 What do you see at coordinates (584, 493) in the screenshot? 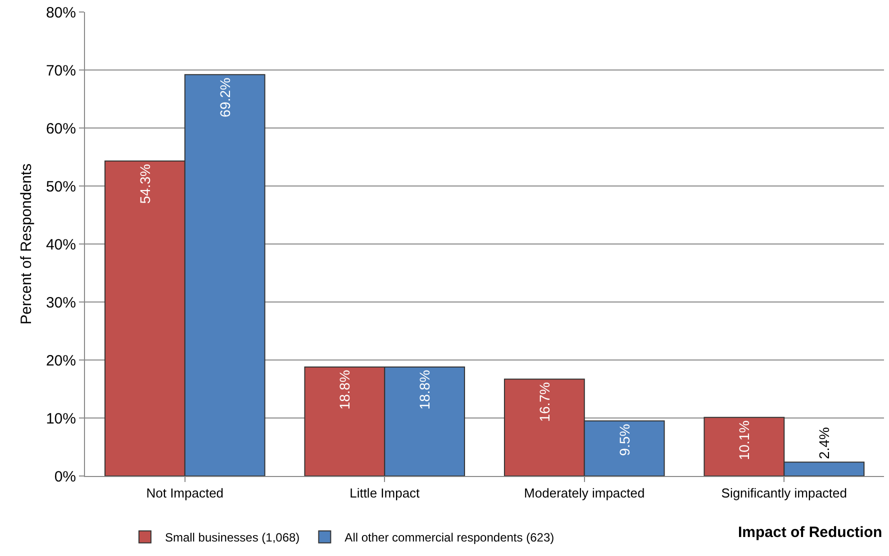
I see `x-tick-label: Moderately impacted` at bounding box center [584, 493].